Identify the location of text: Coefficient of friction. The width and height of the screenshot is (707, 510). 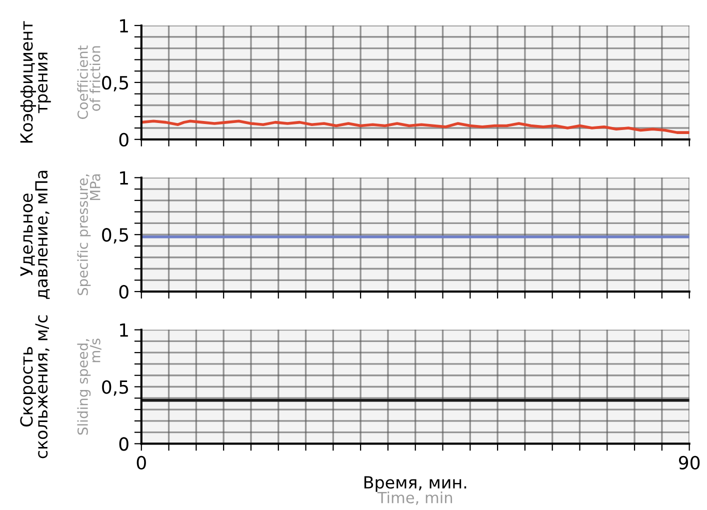
(88, 82).